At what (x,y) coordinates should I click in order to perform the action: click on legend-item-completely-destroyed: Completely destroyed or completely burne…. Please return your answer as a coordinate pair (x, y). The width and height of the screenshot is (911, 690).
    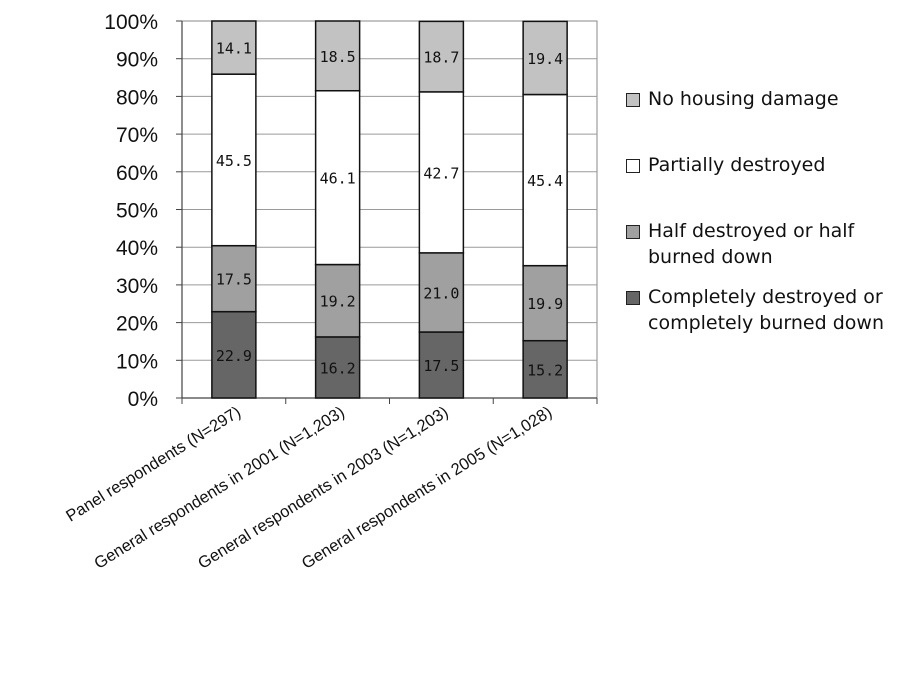
    Looking at the image, I should click on (768, 310).